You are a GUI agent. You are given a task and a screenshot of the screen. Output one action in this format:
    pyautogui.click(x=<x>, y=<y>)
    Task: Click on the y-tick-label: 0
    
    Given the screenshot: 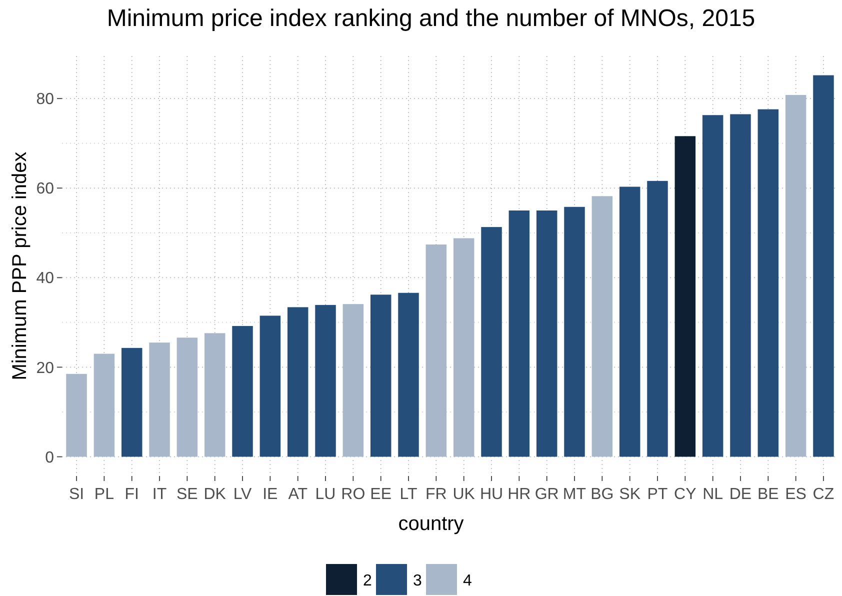 What is the action you would take?
    pyautogui.click(x=49, y=457)
    